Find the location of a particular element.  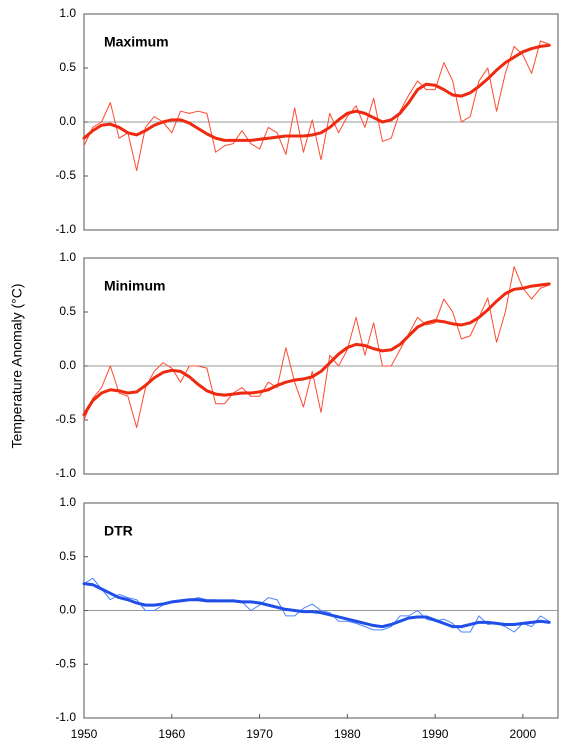

x-tick-label: 1980 is located at coordinates (347, 734).